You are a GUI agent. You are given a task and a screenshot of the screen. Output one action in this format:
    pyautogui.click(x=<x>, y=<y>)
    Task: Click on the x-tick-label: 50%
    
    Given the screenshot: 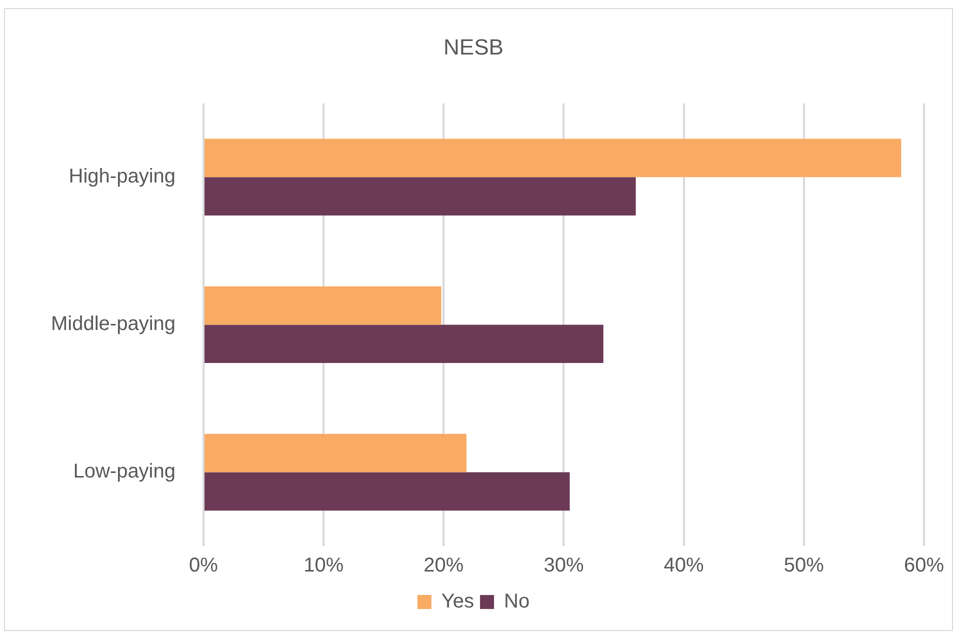 What is the action you would take?
    pyautogui.click(x=804, y=565)
    